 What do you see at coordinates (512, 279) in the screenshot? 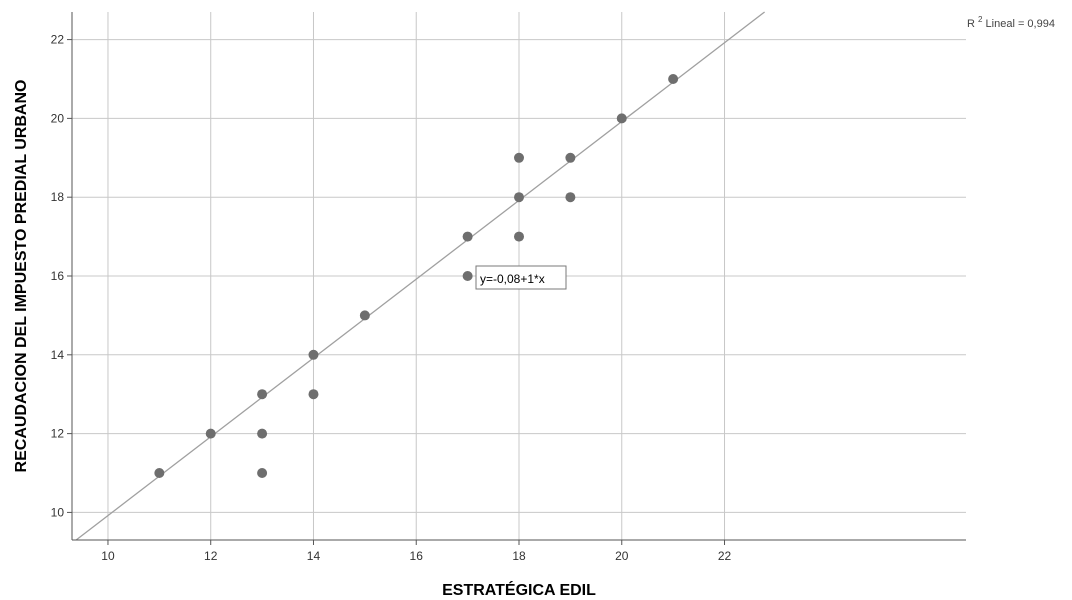
I see `equation-label: y=-0,08+1*x` at bounding box center [512, 279].